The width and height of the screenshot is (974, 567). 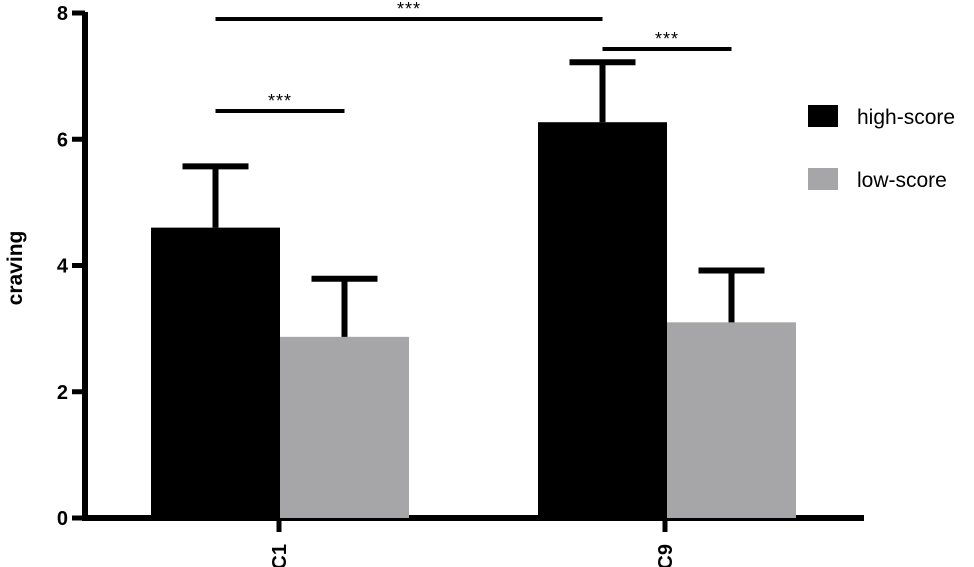 I want to click on y-tick-label: 2, so click(x=62, y=393).